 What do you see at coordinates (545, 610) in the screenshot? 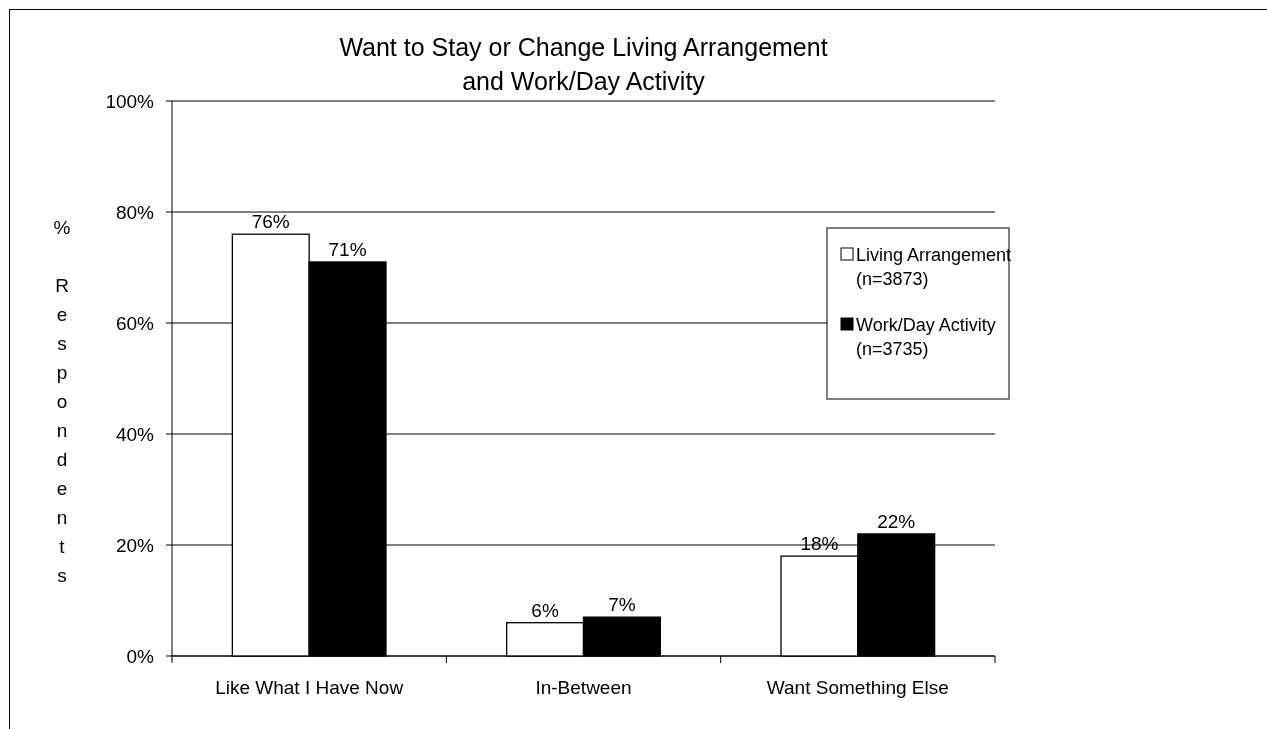
I see `data-label: 6%` at bounding box center [545, 610].